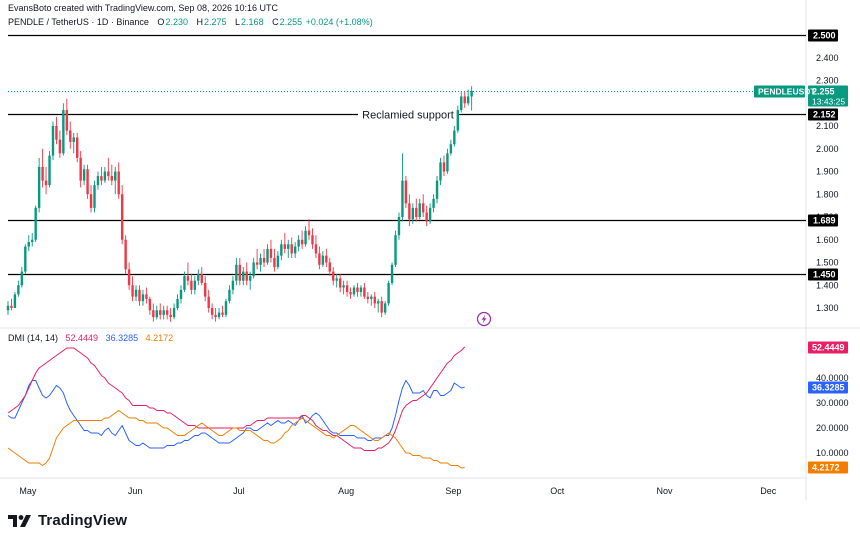 The height and width of the screenshot is (541, 860). I want to click on dmi-tick-10.0000: 10.0000, so click(832, 453).